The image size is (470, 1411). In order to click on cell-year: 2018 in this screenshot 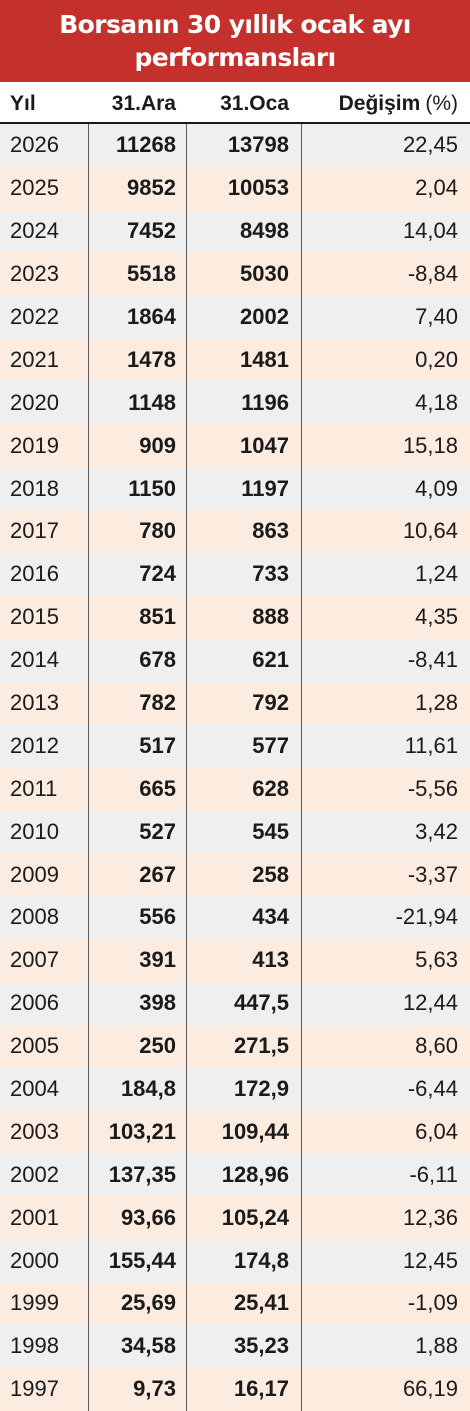, I will do `click(34, 488)`.